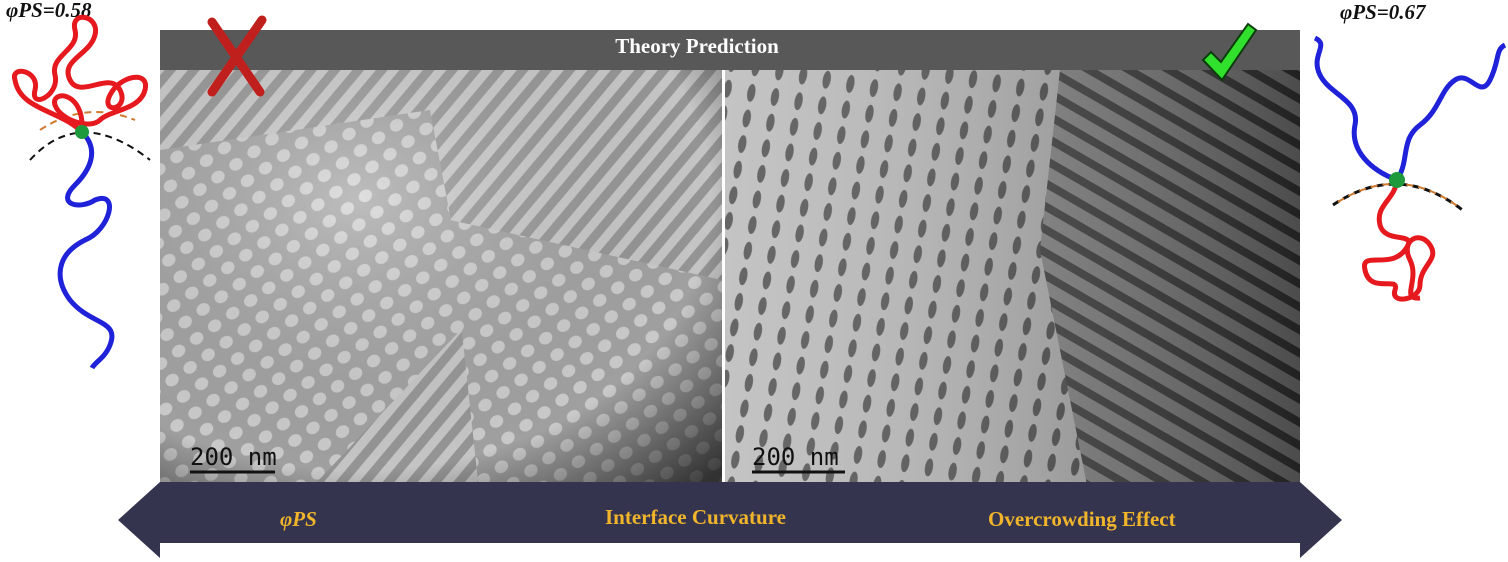 This screenshot has width=1508, height=562. What do you see at coordinates (298, 519) in the screenshot?
I see `arrow-label: φPS` at bounding box center [298, 519].